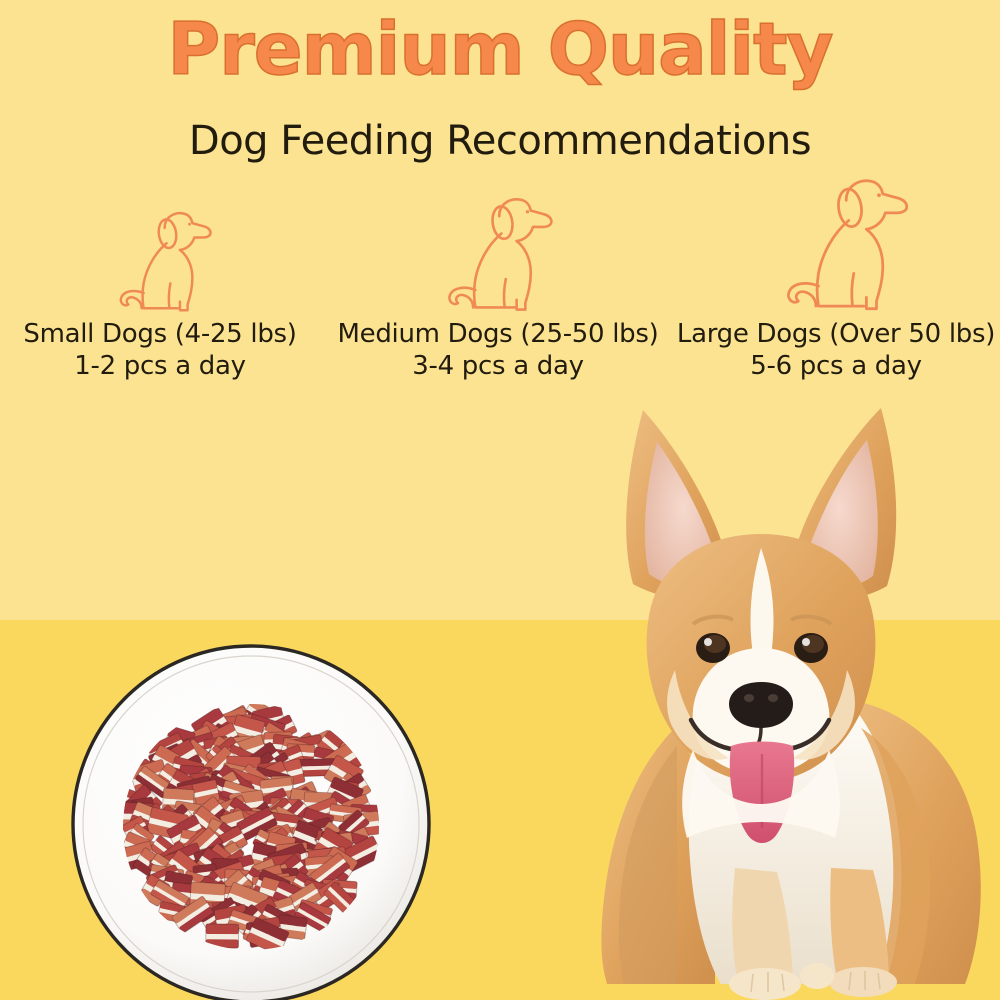 The height and width of the screenshot is (1000, 1000). Describe the element at coordinates (836, 350) in the screenshot. I see `feeding-caption-large: Large Dogs (Over 50 lbs) 5-6 pcs a day` at that location.